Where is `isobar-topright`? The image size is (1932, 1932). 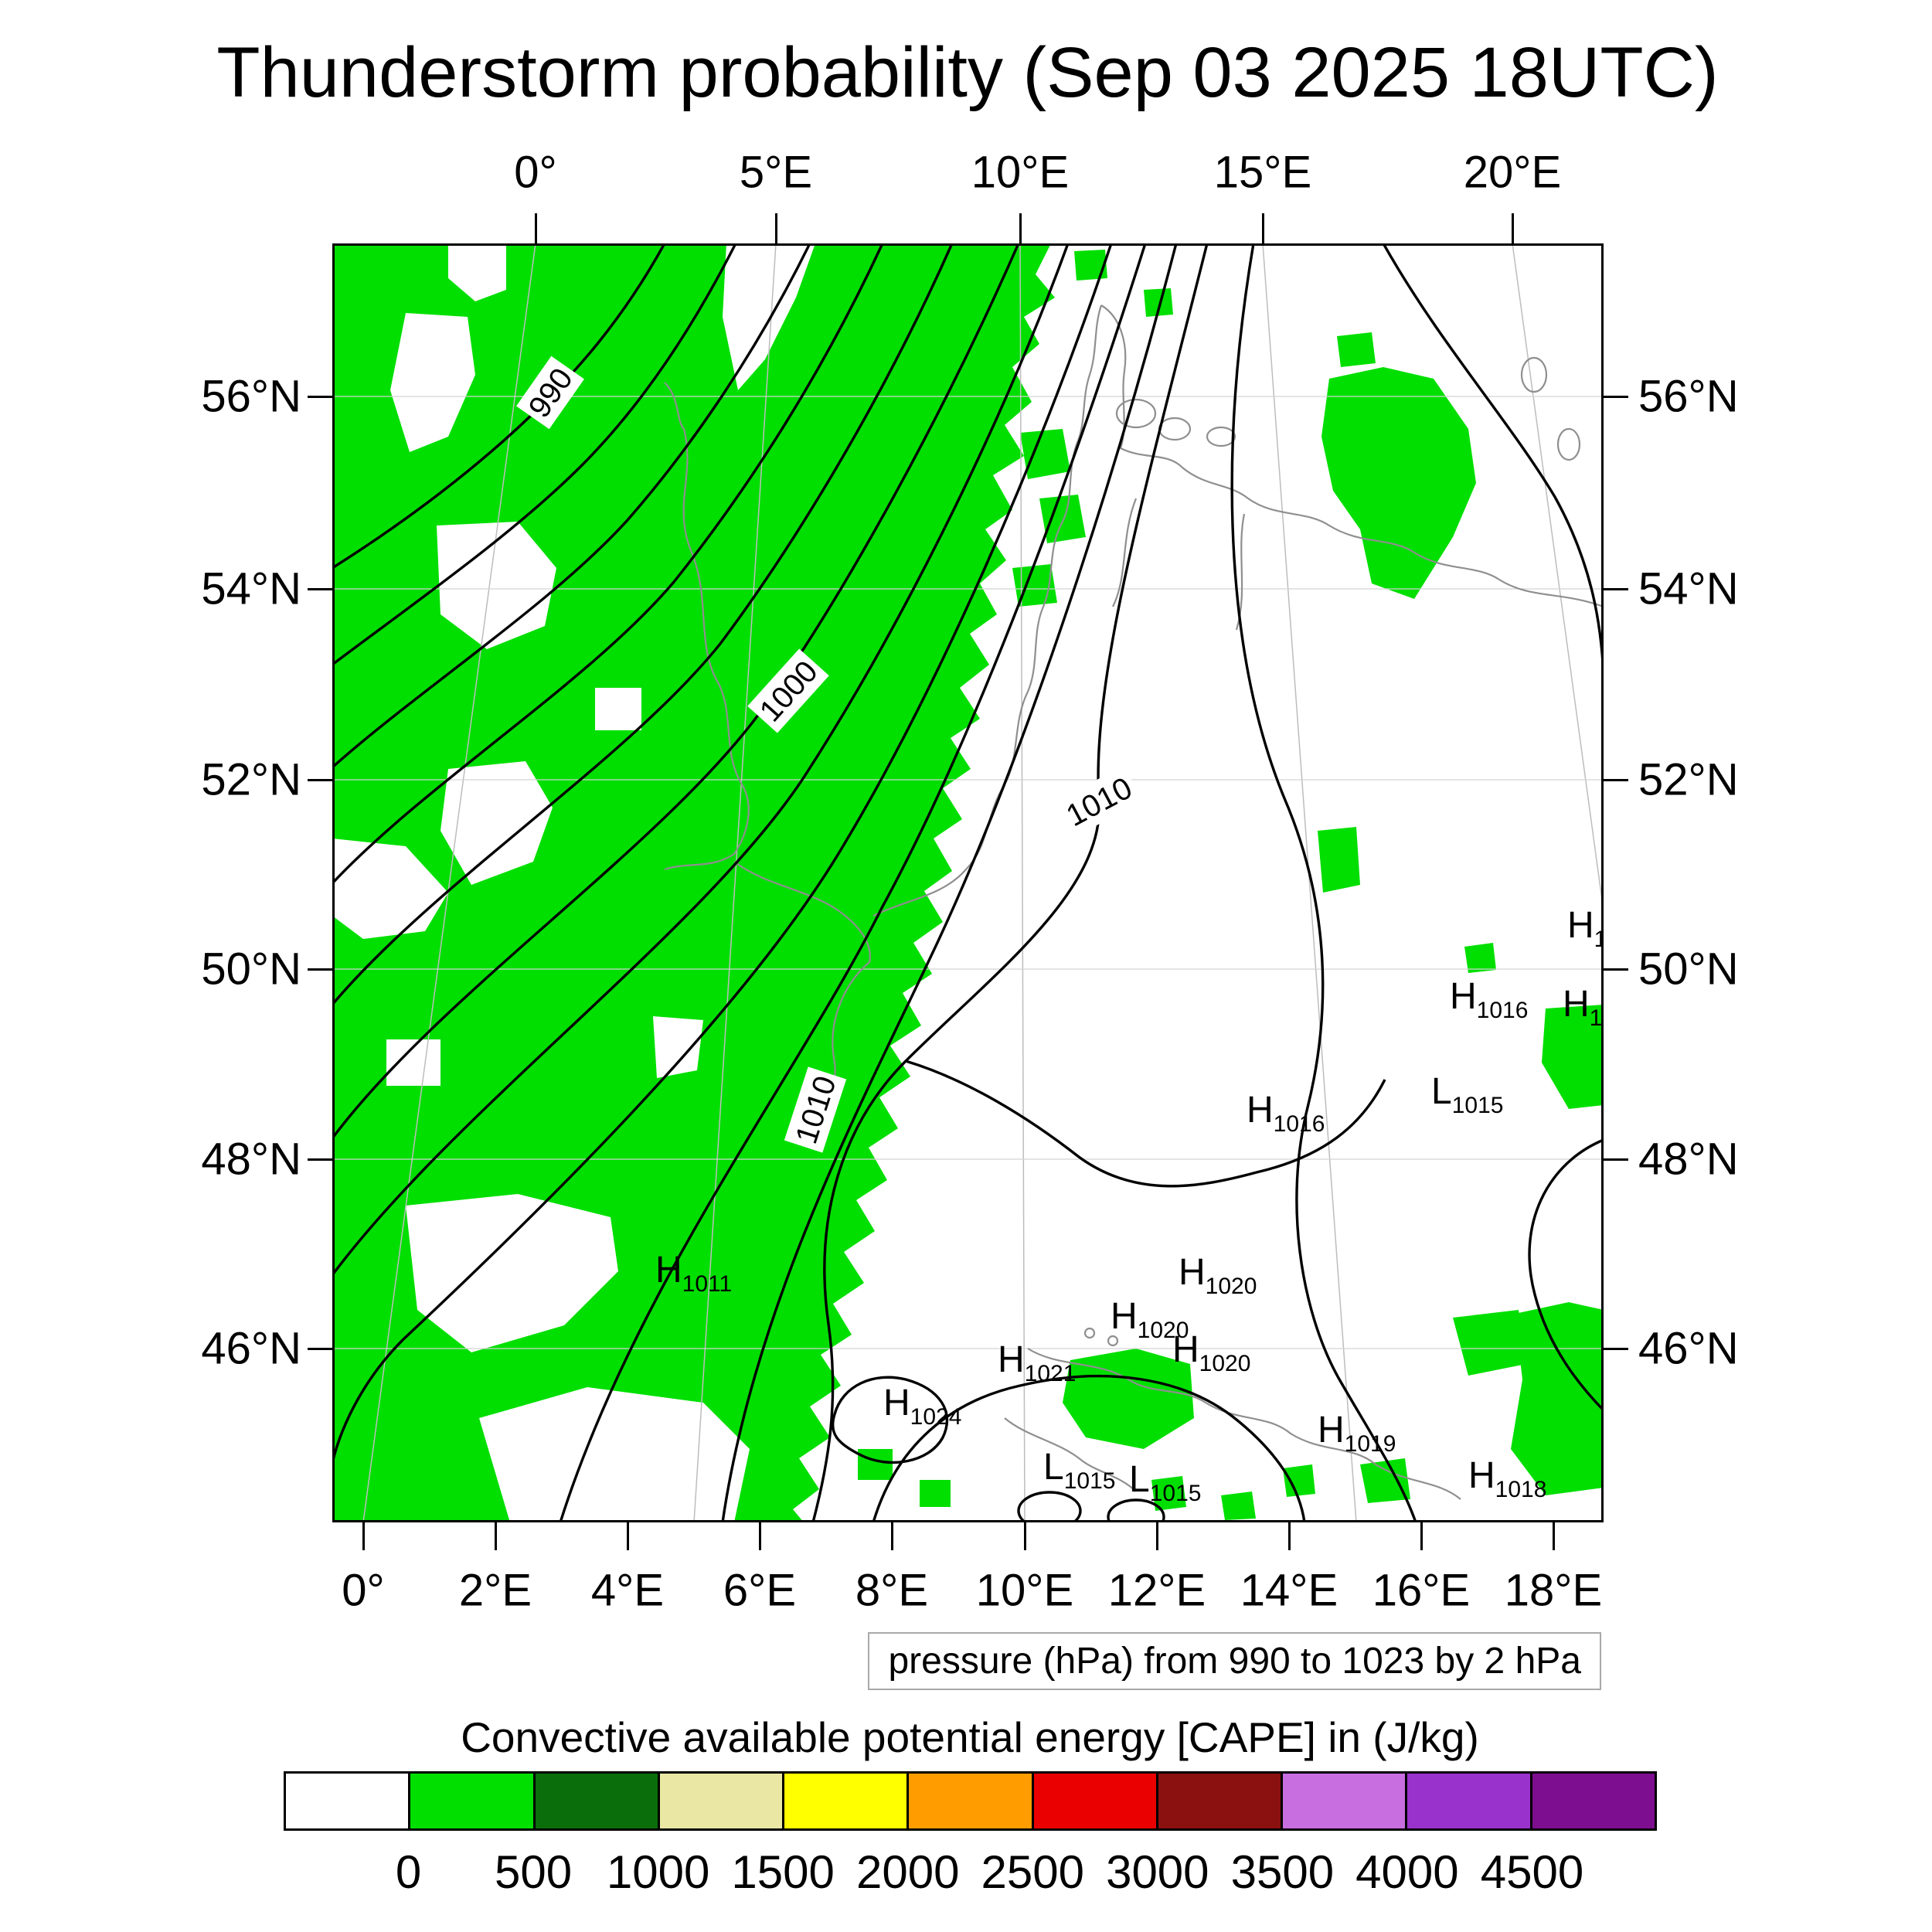 isobar-topright is located at coordinates (1494, 459).